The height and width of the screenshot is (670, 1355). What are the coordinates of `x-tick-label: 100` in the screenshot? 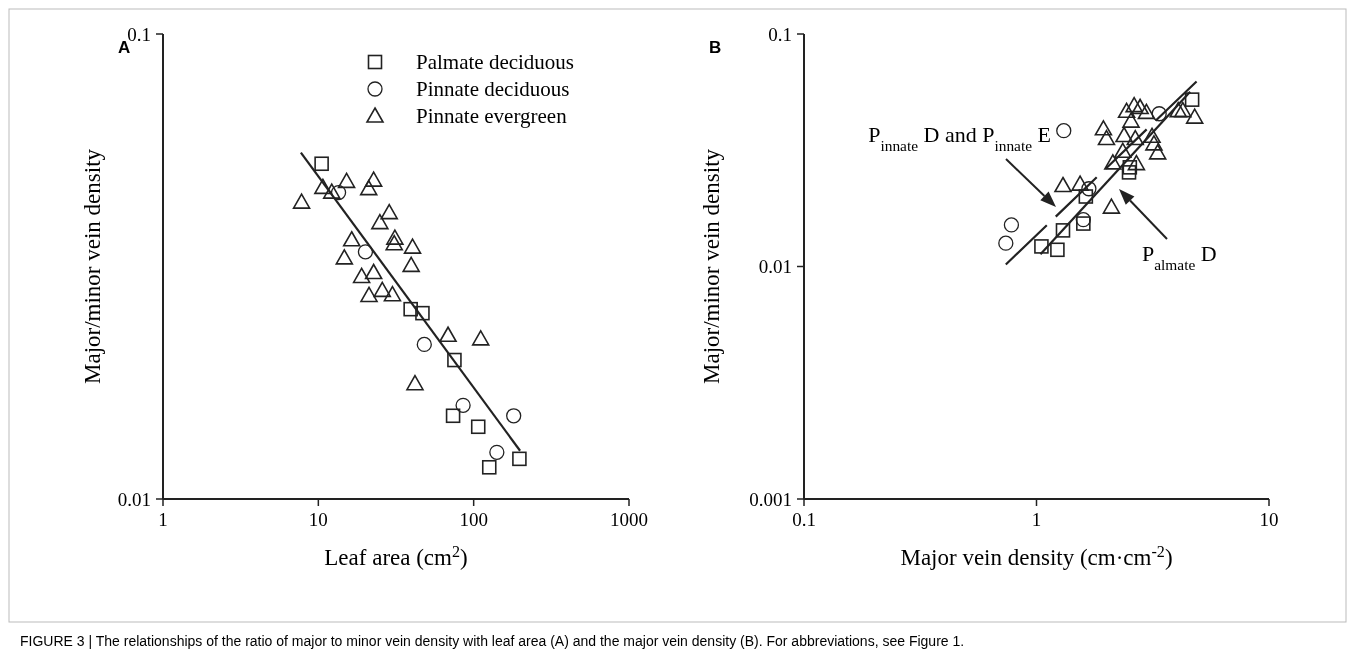 It's located at (473, 519).